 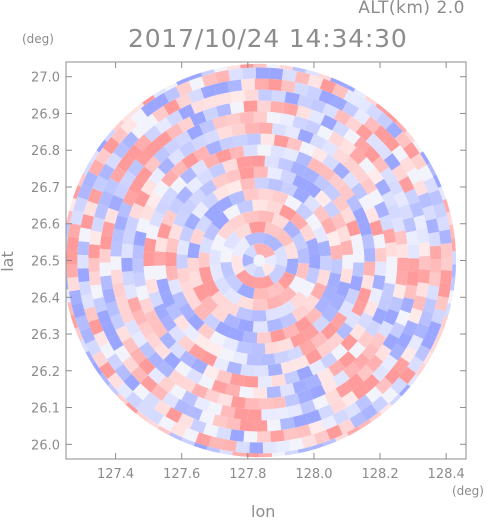 What do you see at coordinates (313, 474) in the screenshot?
I see `x-tick-label: 128.0` at bounding box center [313, 474].